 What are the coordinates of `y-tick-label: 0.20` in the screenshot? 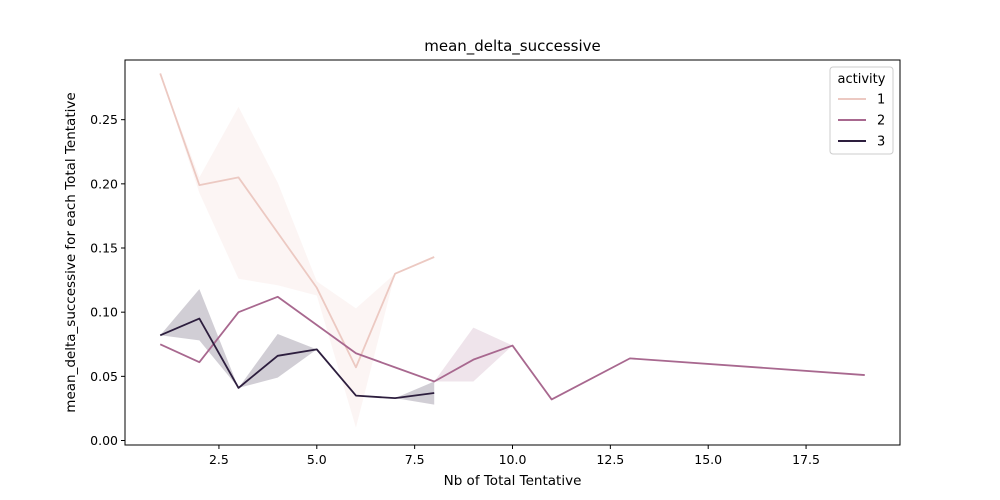 It's located at (104, 183).